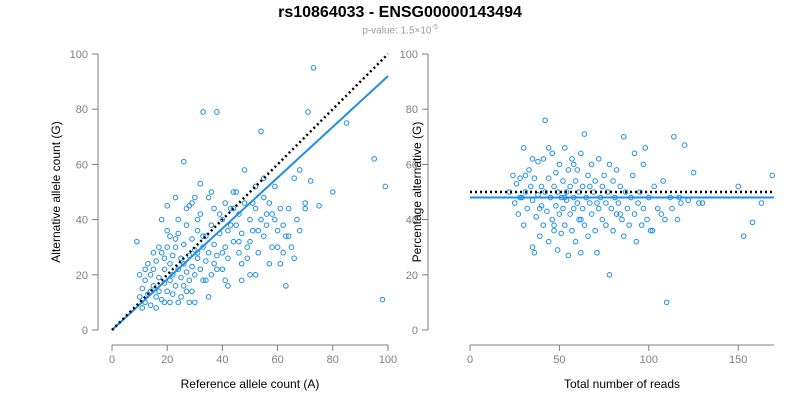  What do you see at coordinates (85, 331) in the screenshot?
I see `y-tick-label: 0` at bounding box center [85, 331].